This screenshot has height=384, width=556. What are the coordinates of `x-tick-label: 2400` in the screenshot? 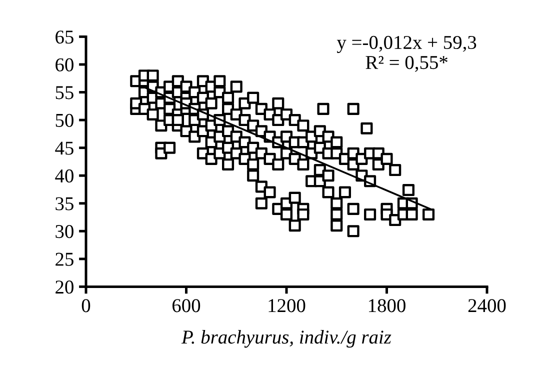 It's located at (487, 305).